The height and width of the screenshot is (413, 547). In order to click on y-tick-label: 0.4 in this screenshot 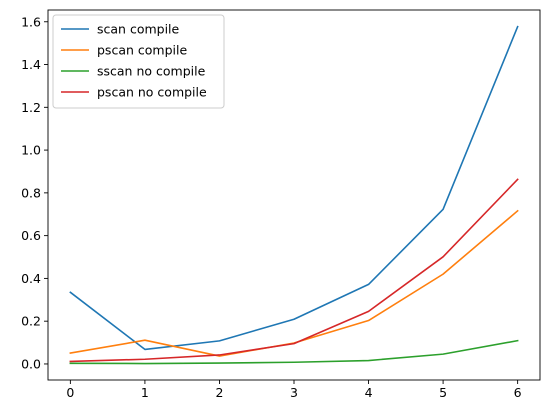, I will do `click(31, 278)`.